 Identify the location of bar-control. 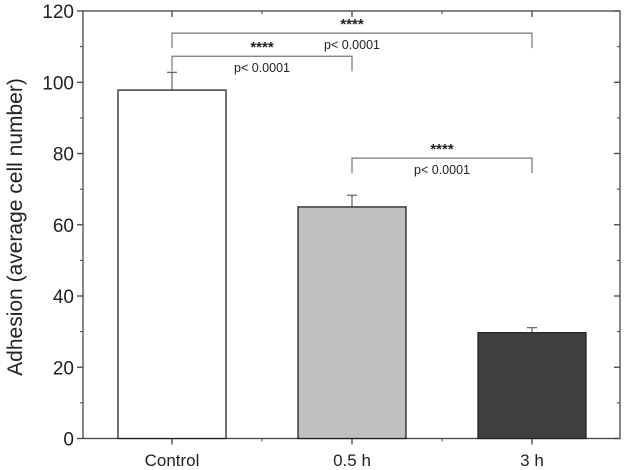
(172, 264).